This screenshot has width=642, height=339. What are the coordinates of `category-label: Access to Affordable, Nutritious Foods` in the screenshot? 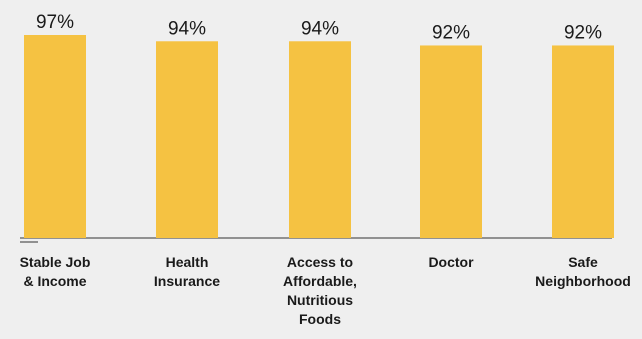 It's located at (320, 290).